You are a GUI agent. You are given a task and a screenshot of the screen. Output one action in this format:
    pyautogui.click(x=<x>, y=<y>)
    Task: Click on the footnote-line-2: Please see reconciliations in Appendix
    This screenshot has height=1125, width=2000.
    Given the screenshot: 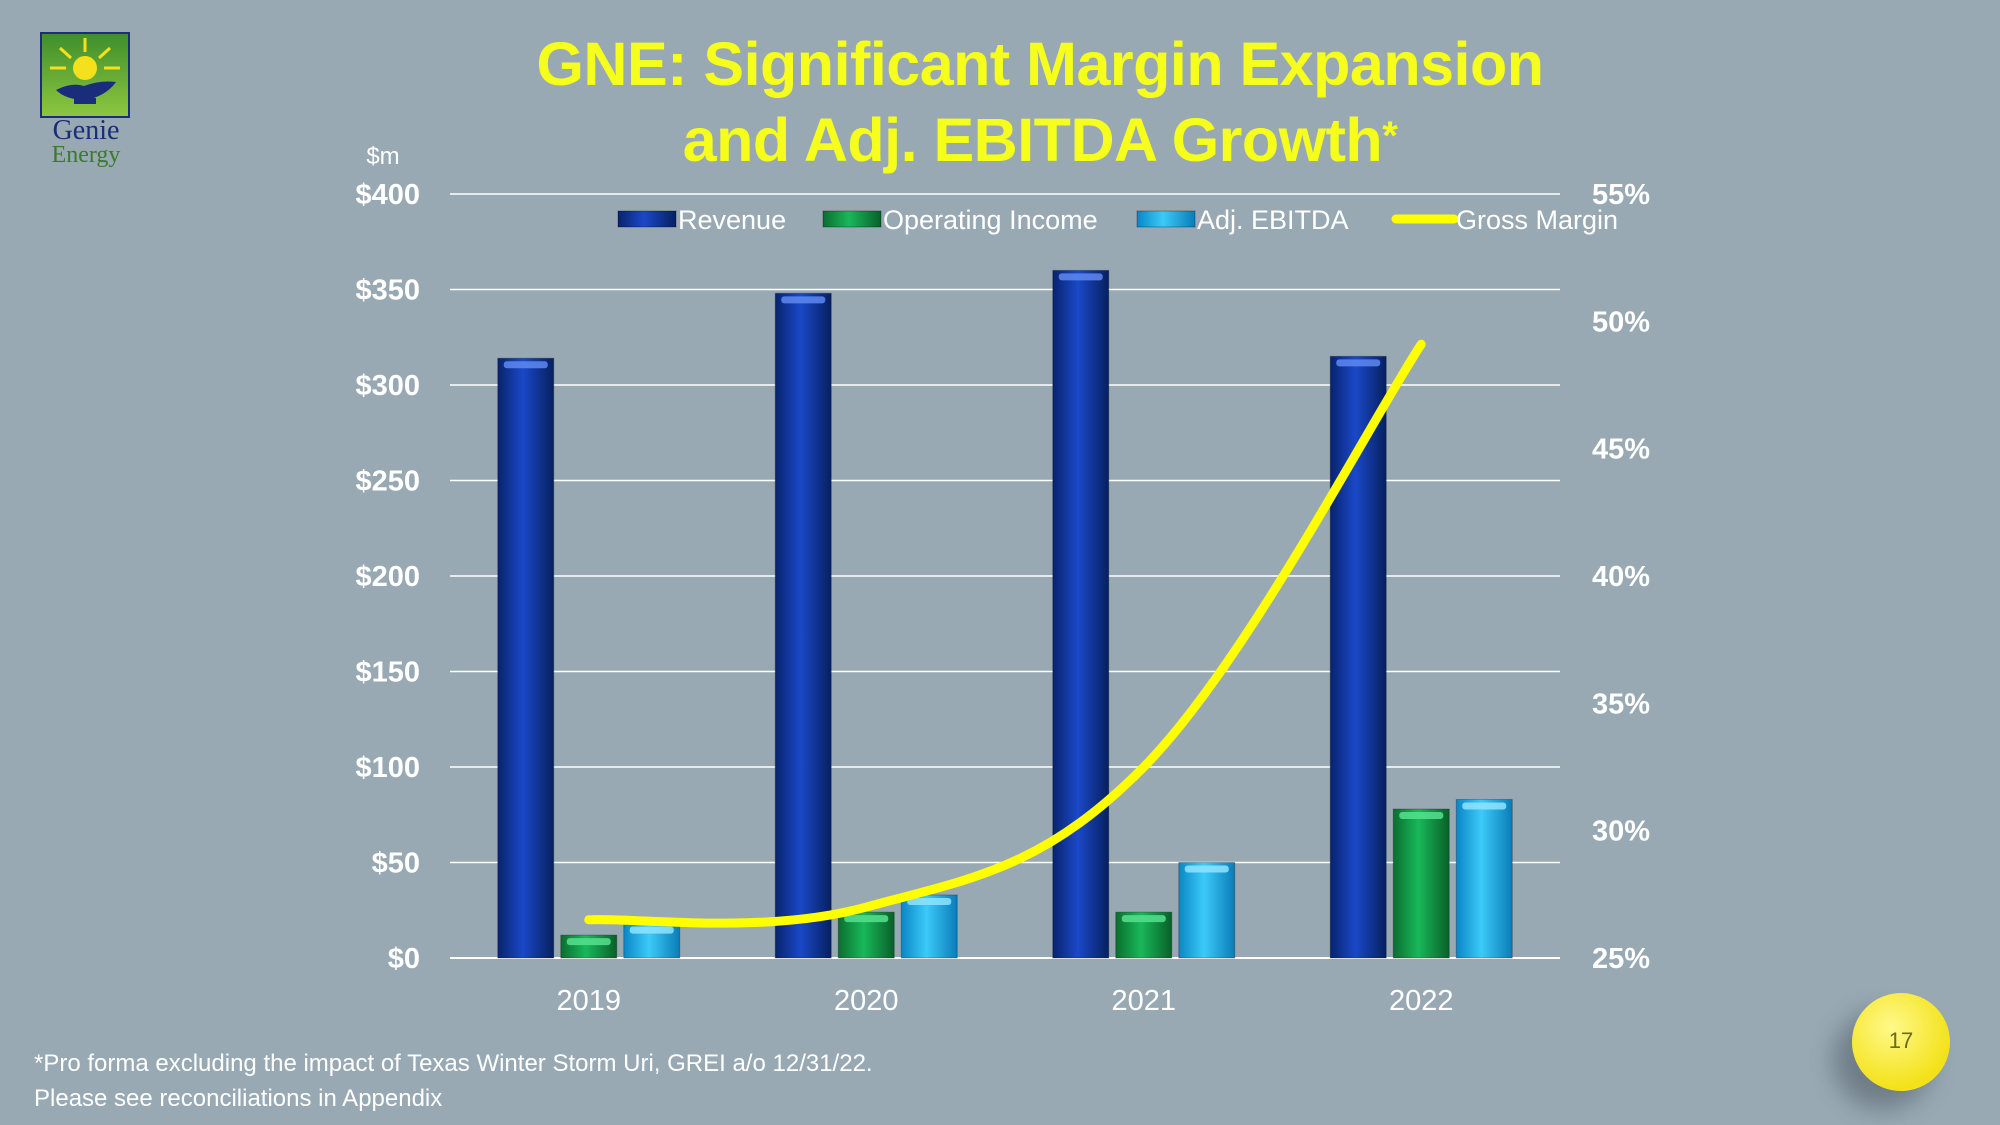 What is the action you would take?
    pyautogui.click(x=238, y=1098)
    